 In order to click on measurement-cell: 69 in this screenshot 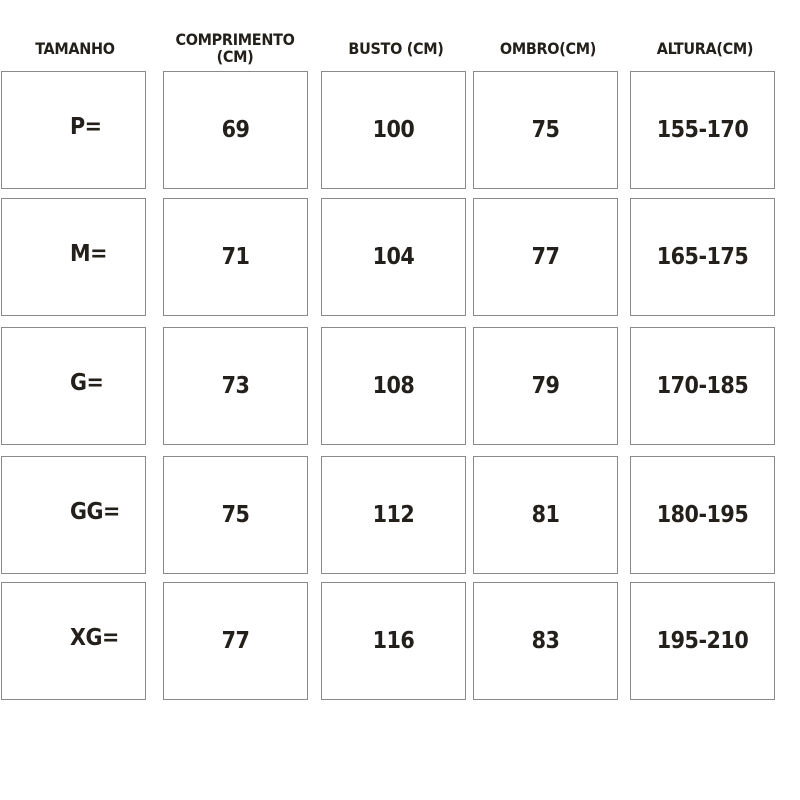, I will do `click(235, 130)`.